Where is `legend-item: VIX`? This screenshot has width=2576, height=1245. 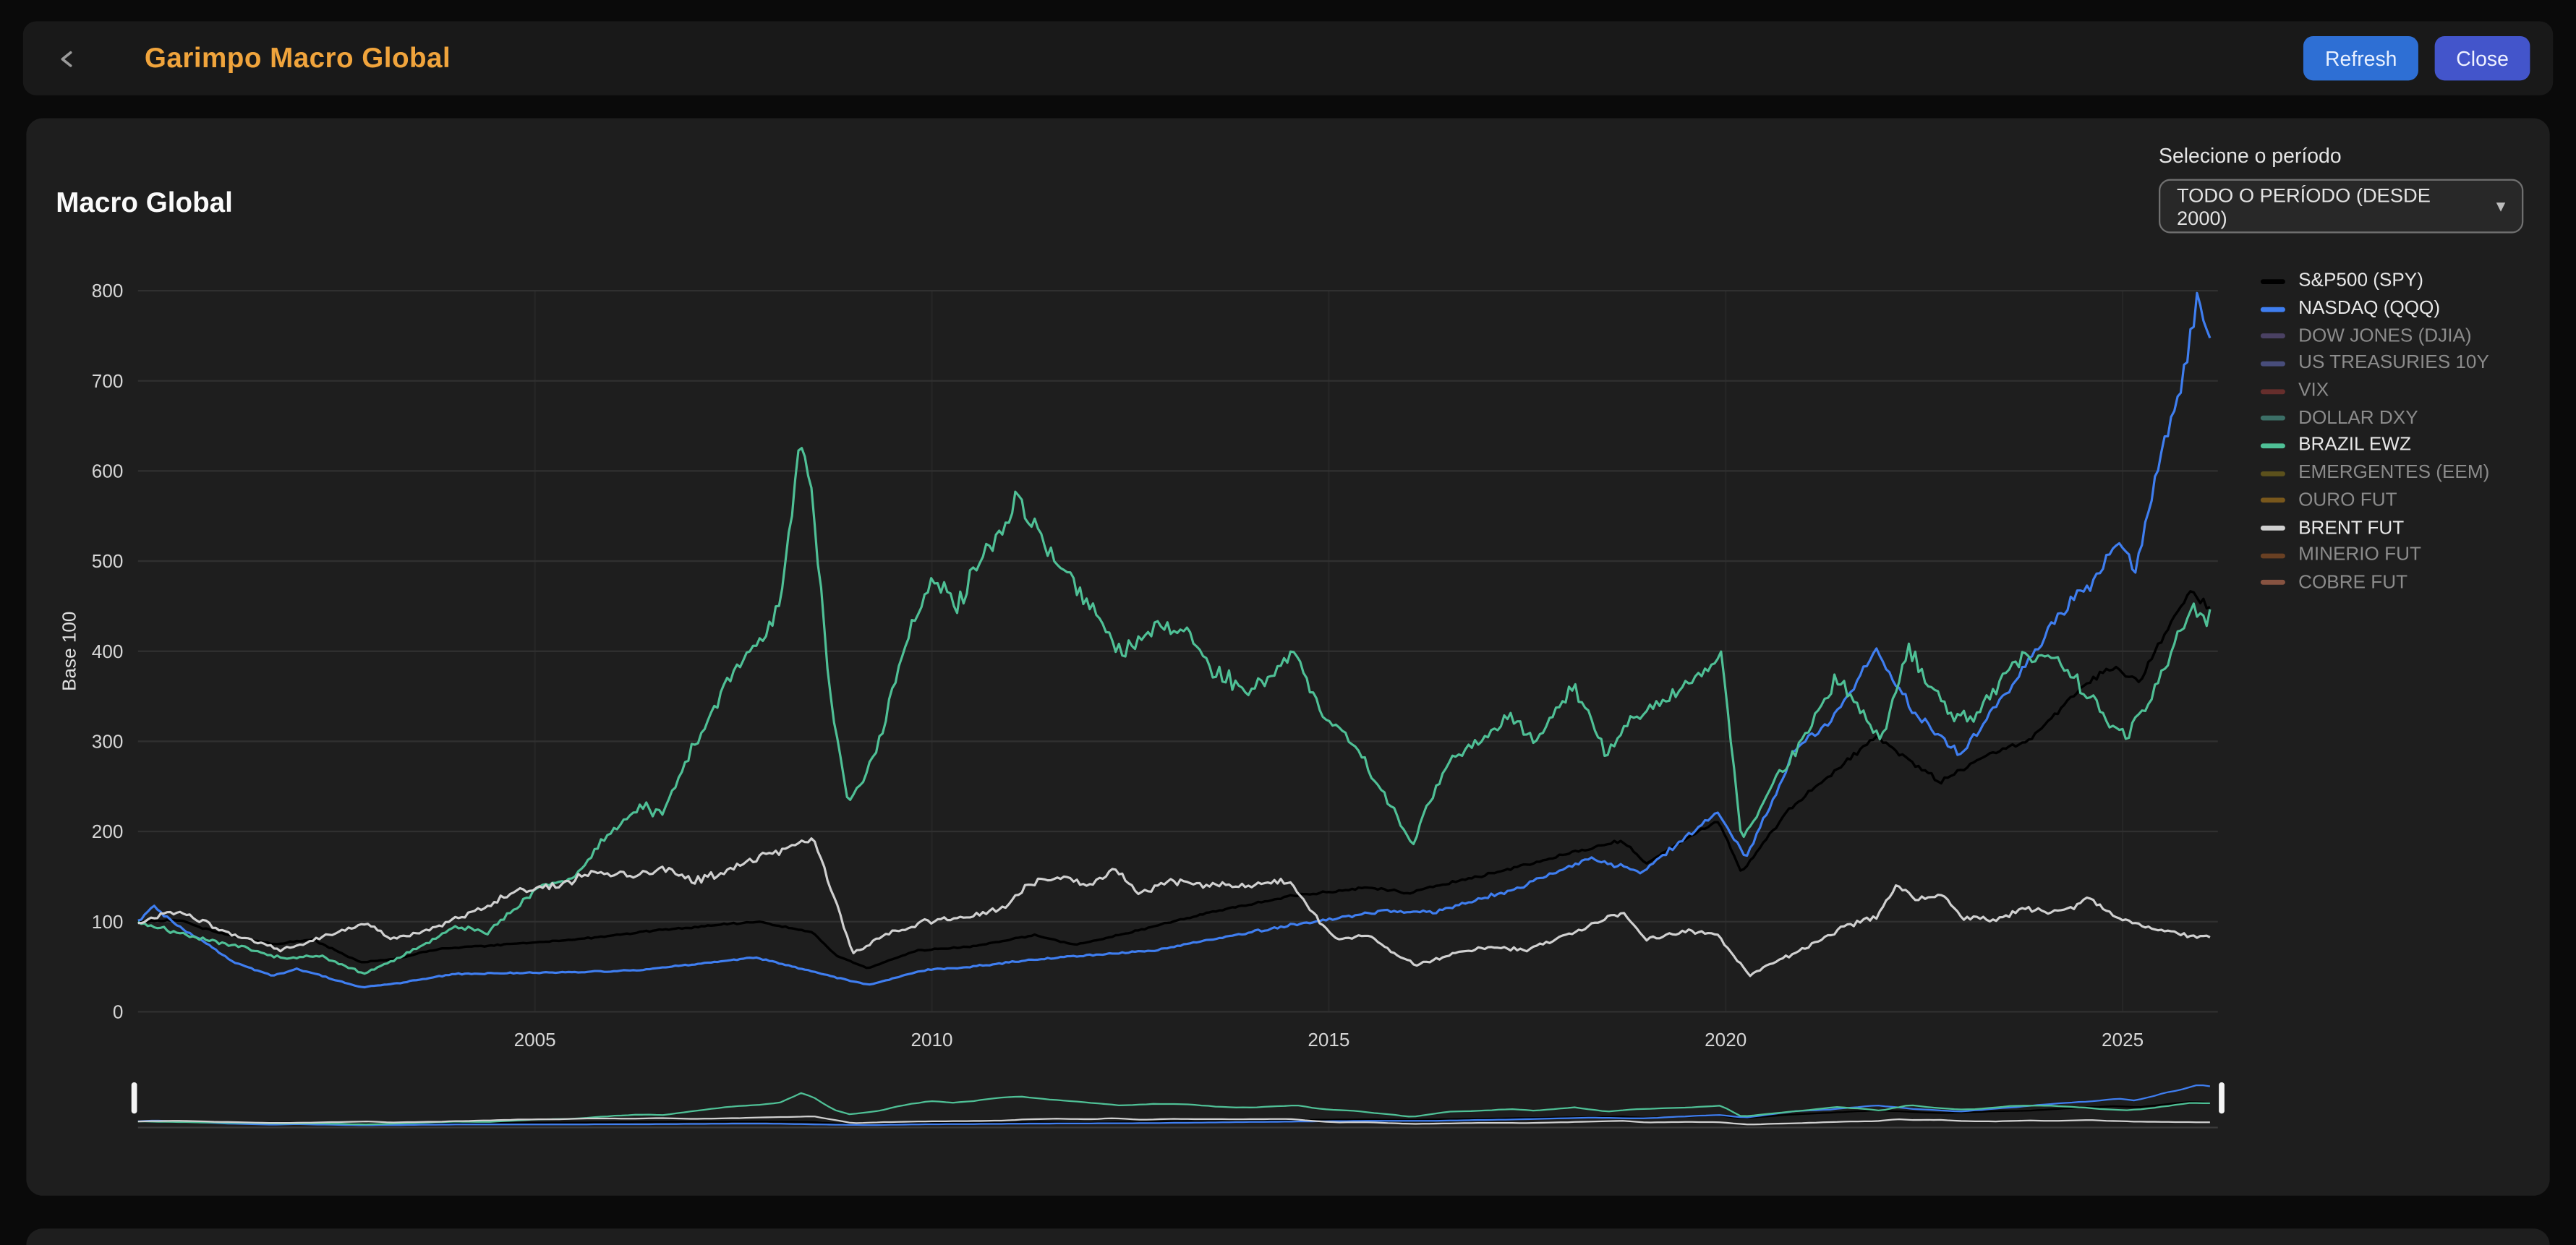
legend-item: VIX is located at coordinates (2401, 391).